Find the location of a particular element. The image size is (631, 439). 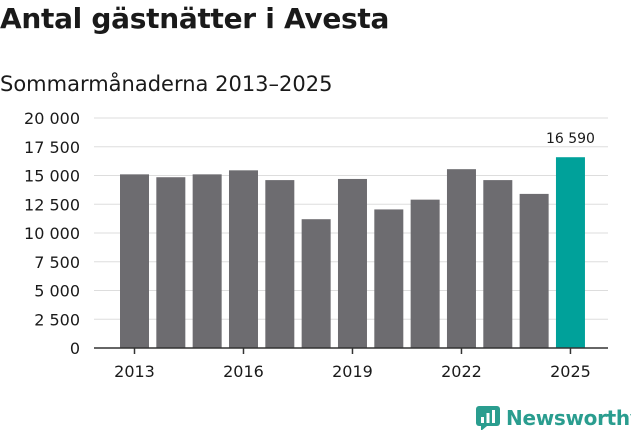

brand-name: Newsworthy is located at coordinates (568, 418).